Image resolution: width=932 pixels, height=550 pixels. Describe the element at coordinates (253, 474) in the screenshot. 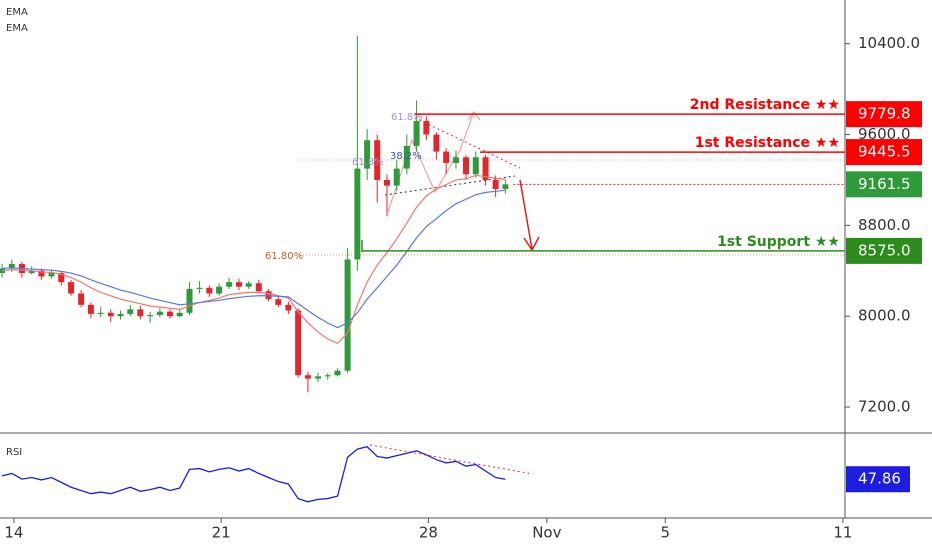

I see `rsi-line` at that location.